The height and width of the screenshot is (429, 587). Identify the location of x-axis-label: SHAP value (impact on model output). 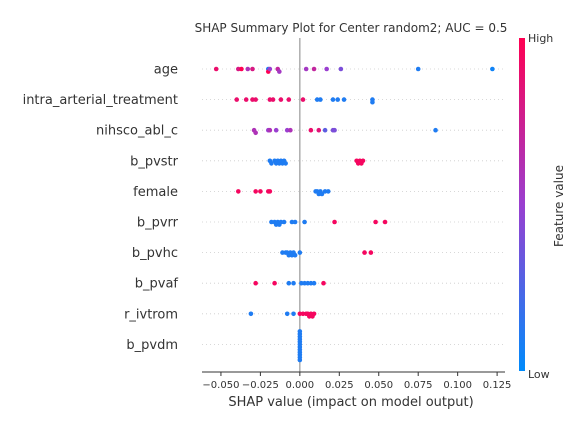
(350, 402).